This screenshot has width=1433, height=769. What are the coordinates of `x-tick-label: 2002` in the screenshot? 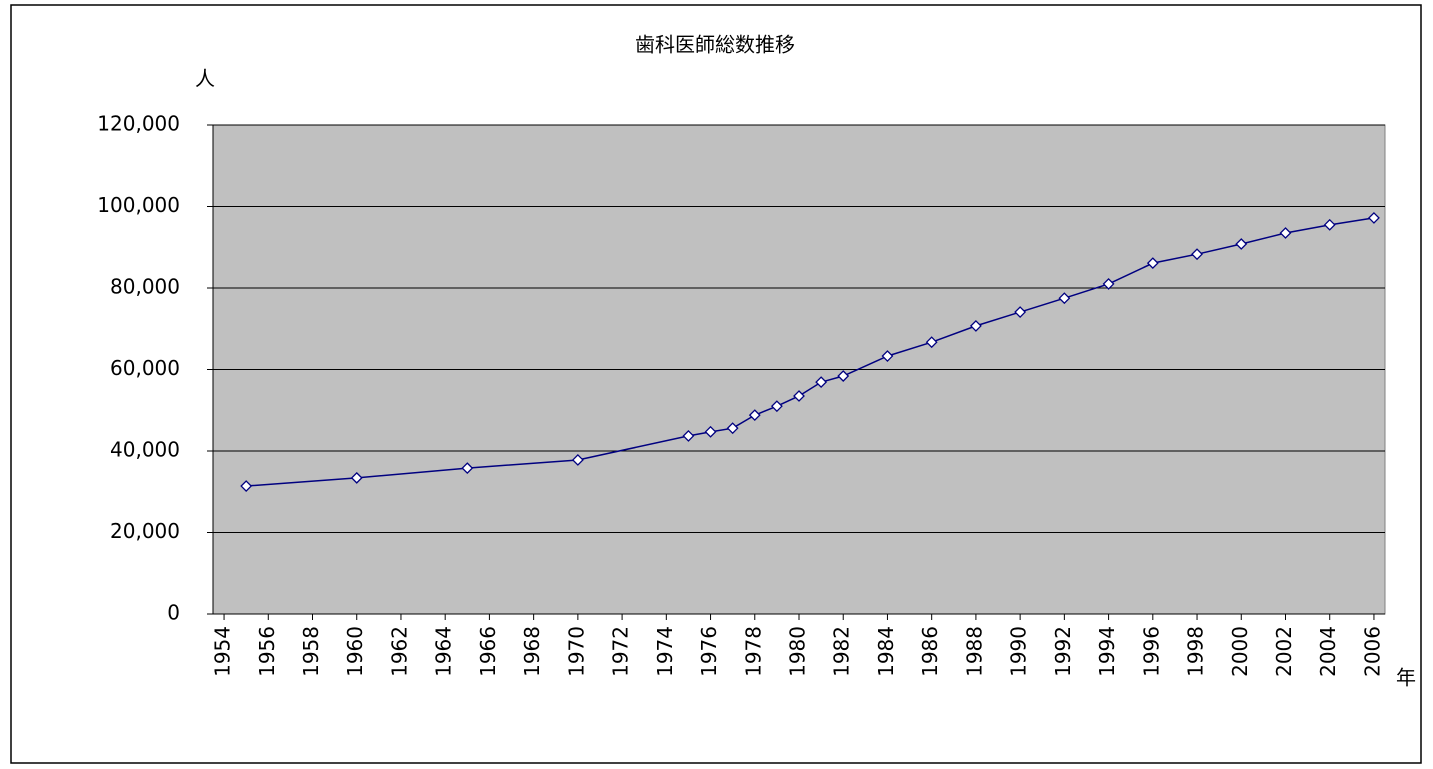 It's located at (1284, 651).